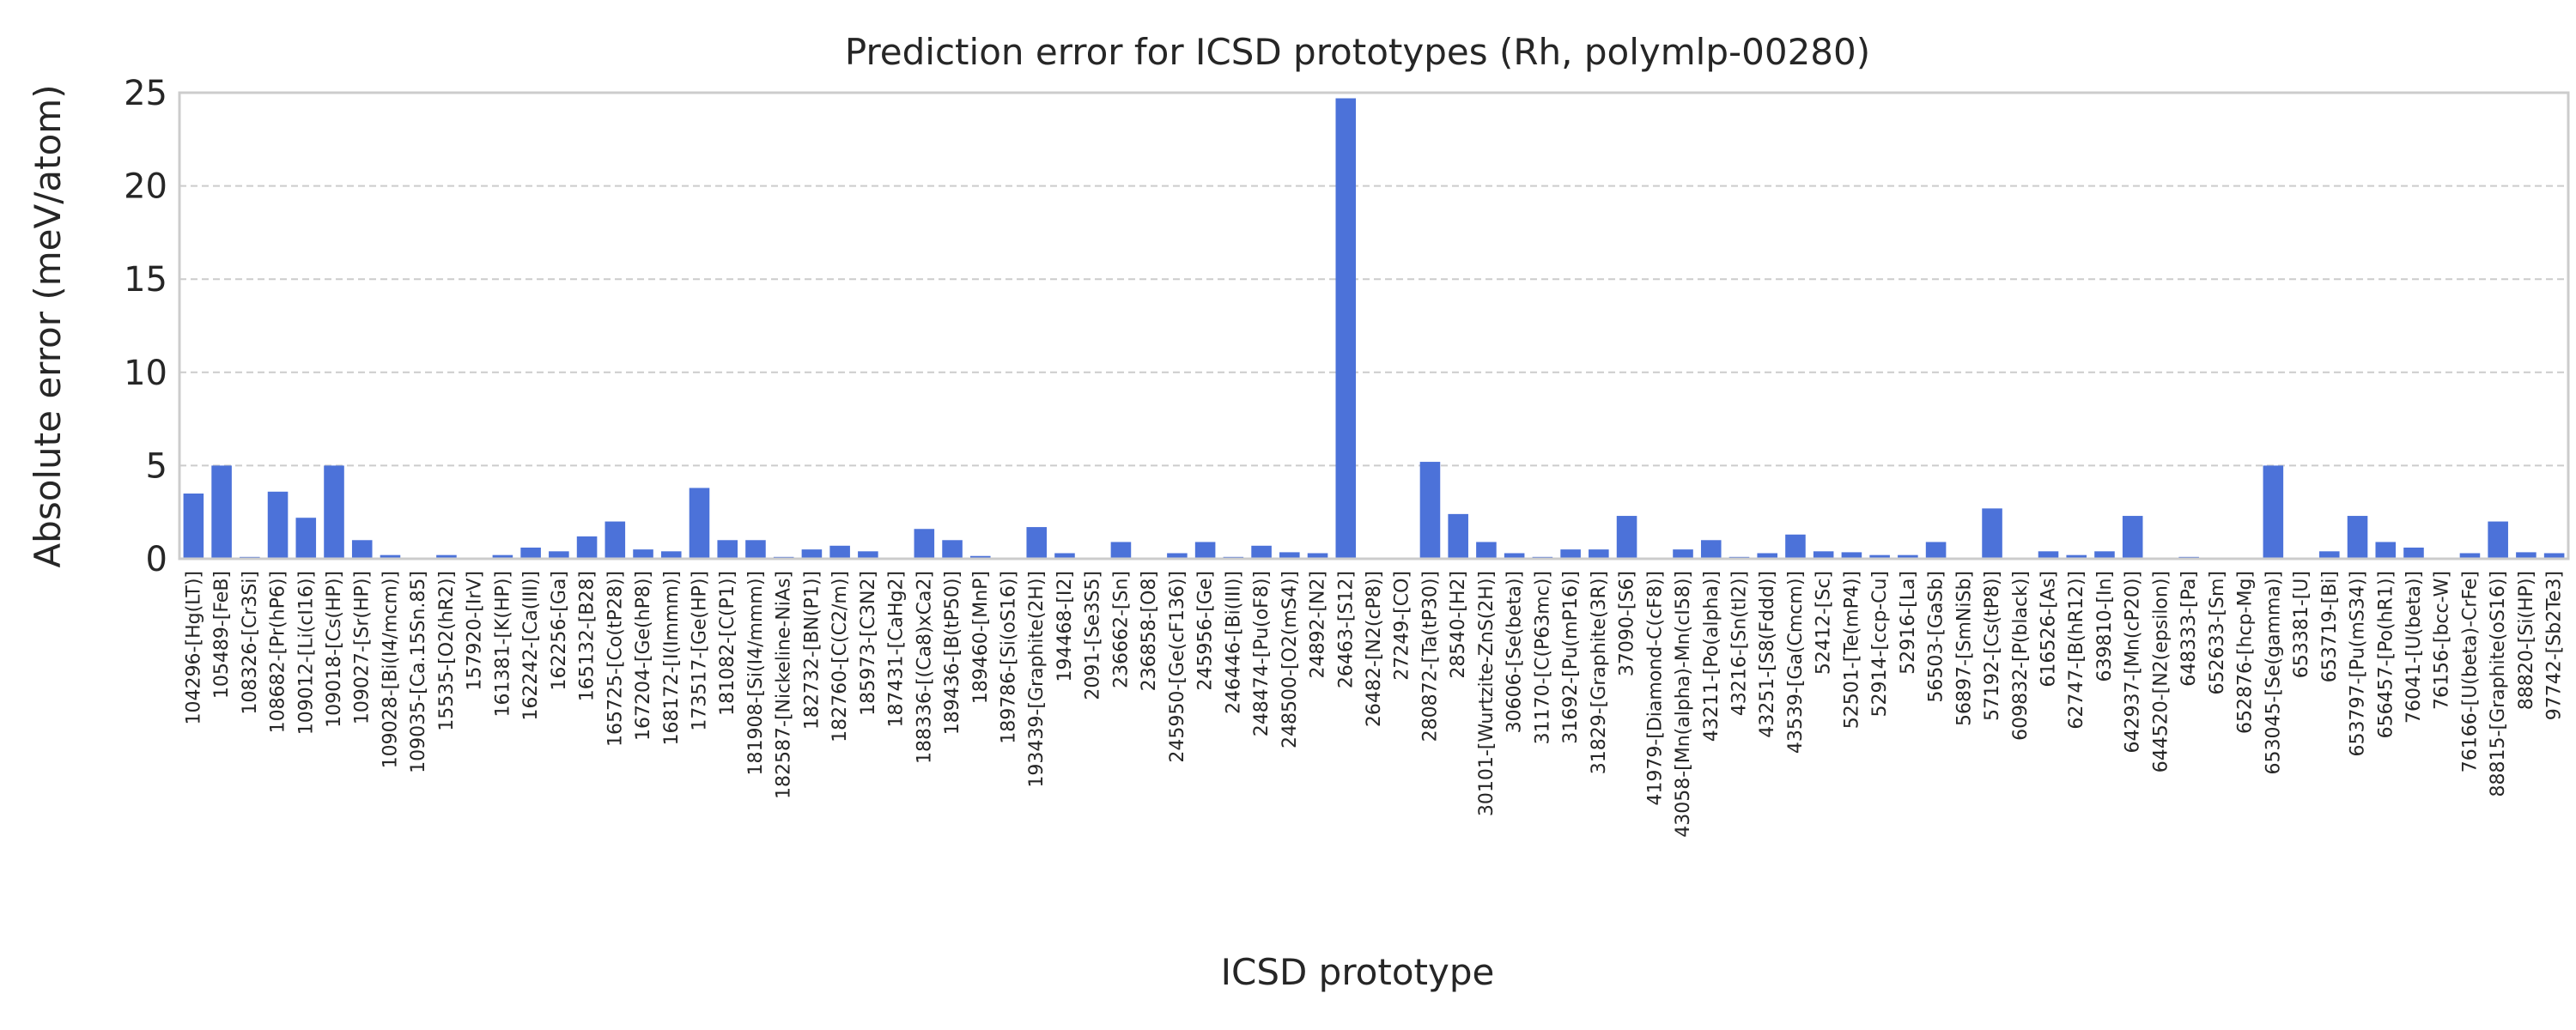  What do you see at coordinates (145, 93) in the screenshot?
I see `y-tick-label: 25` at bounding box center [145, 93].